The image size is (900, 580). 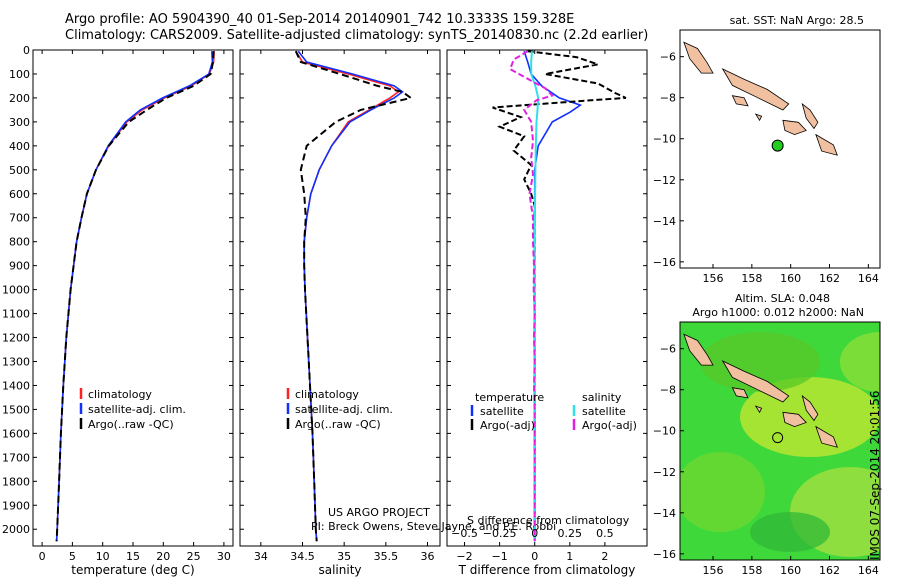 I want to click on map-area, so click(x=760, y=98).